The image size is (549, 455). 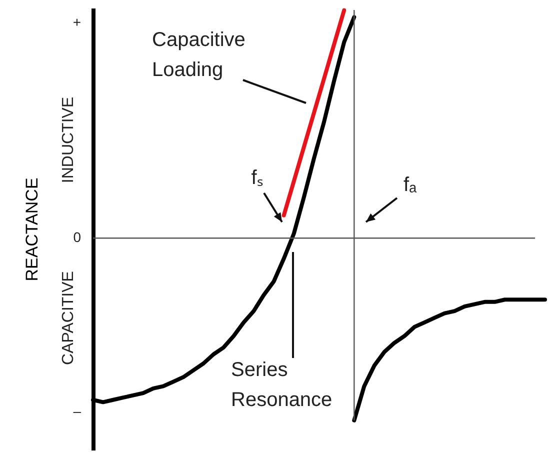 I want to click on y-axis-title: REACTANCE, so click(x=32, y=230).